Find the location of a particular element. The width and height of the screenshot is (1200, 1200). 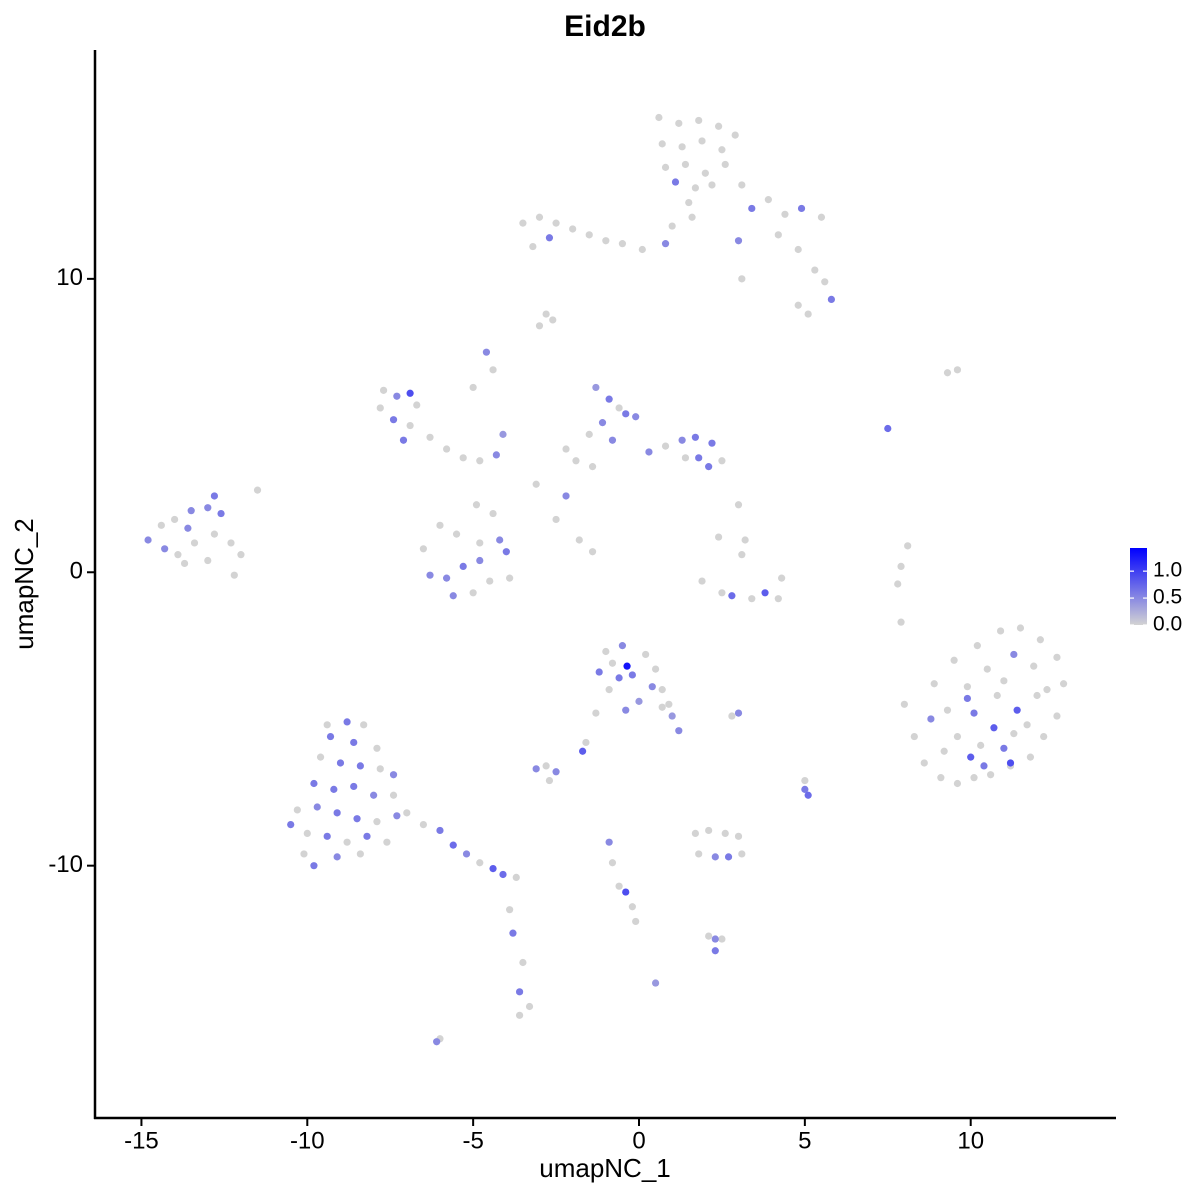

x-tick-label: -5 is located at coordinates (472, 1140).